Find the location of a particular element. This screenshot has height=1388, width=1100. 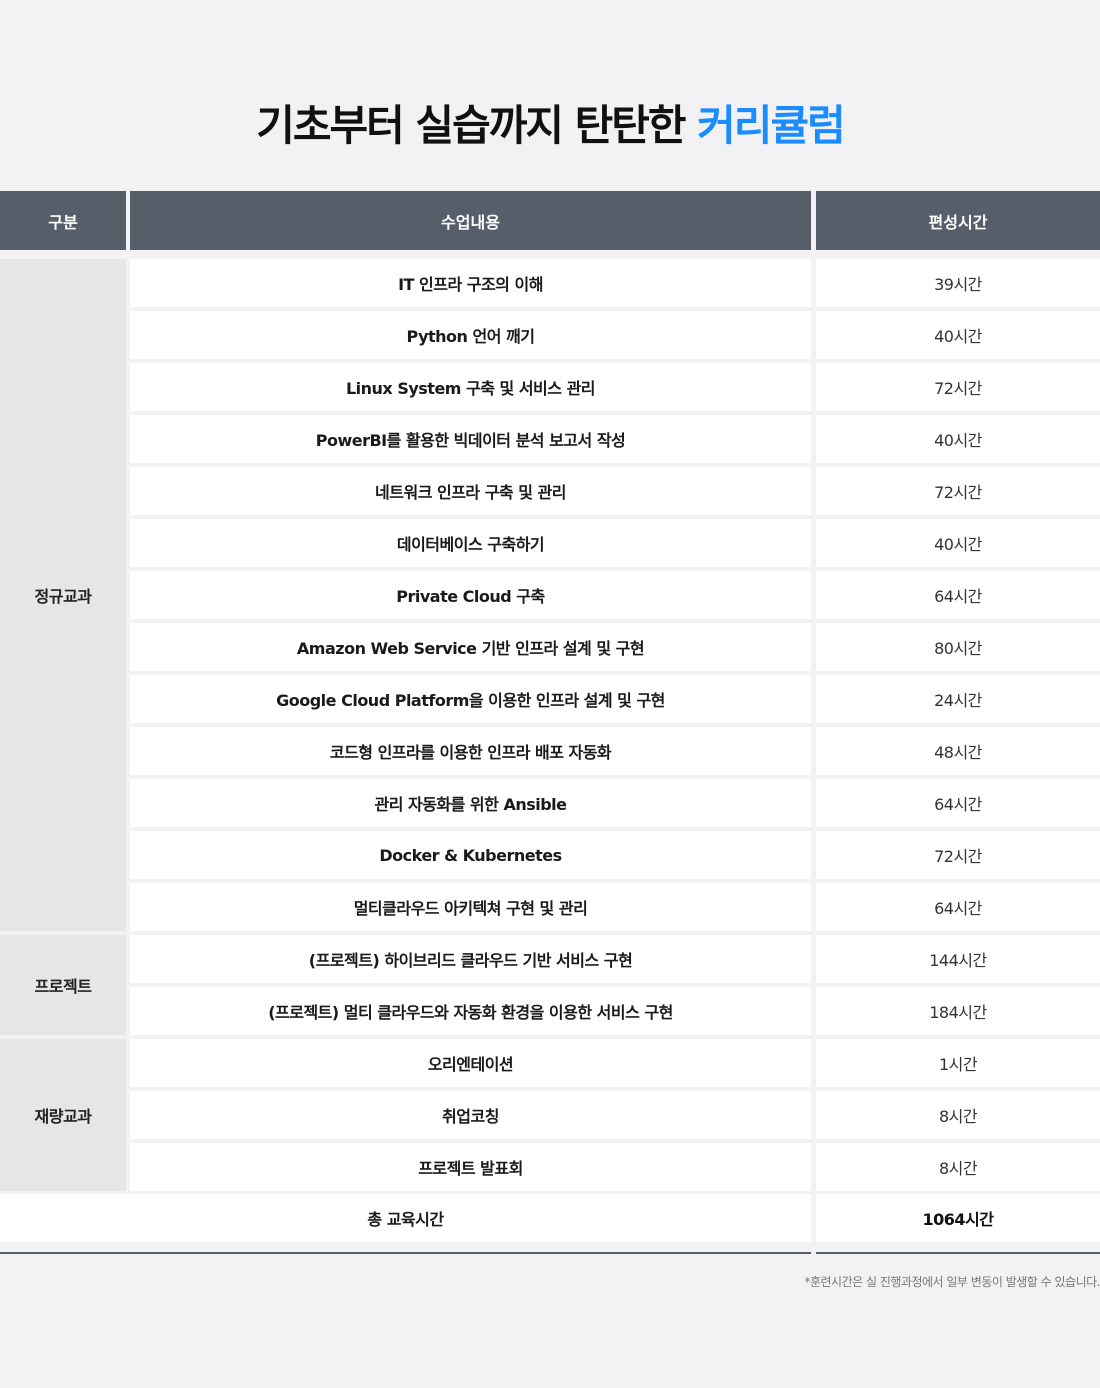

course-name: 취업코칭 is located at coordinates (470, 1115).